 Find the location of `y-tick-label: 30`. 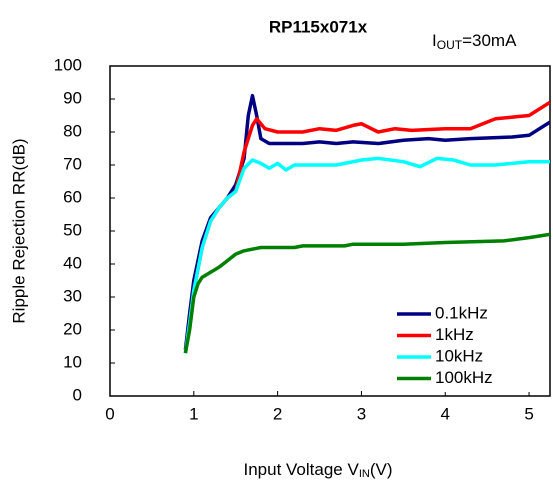

y-tick-label: 30 is located at coordinates (72, 295).